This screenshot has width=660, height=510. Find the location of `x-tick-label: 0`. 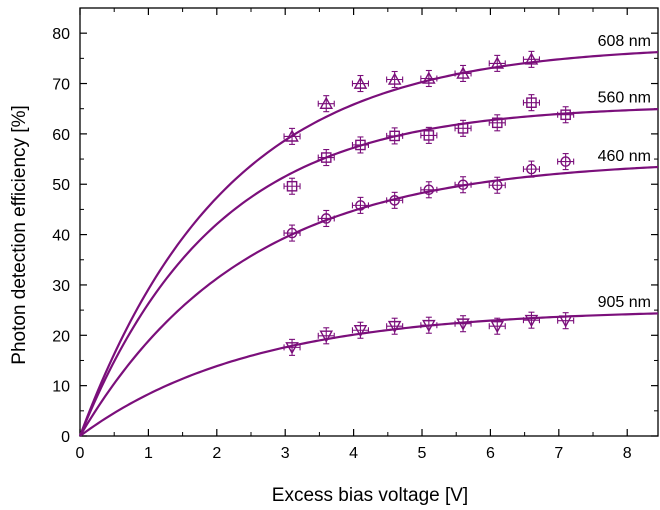

x-tick-label: 0 is located at coordinates (80, 453).